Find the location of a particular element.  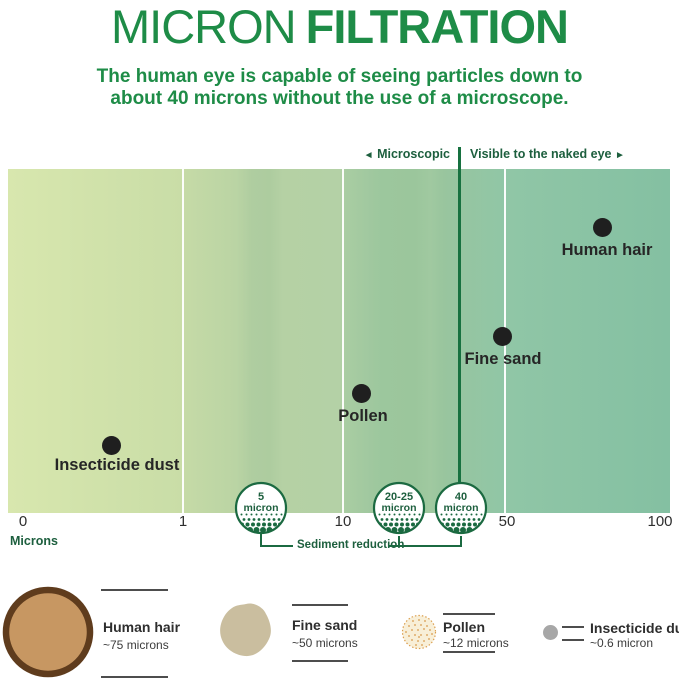

page-title: MICRON FILTRATION is located at coordinates (339, 27).